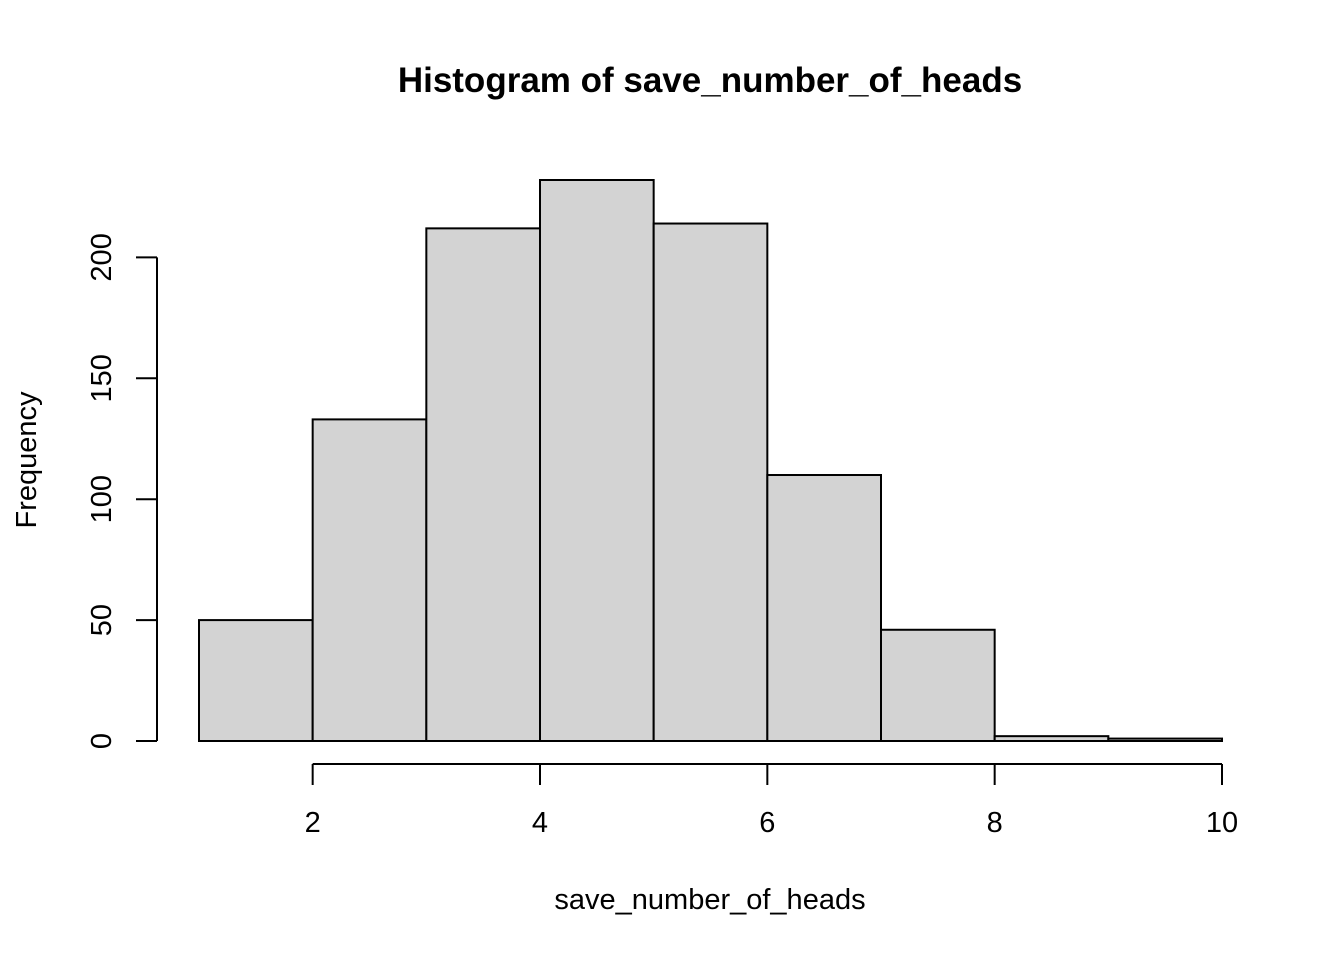  I want to click on x-tick-label: 6, so click(767, 823).